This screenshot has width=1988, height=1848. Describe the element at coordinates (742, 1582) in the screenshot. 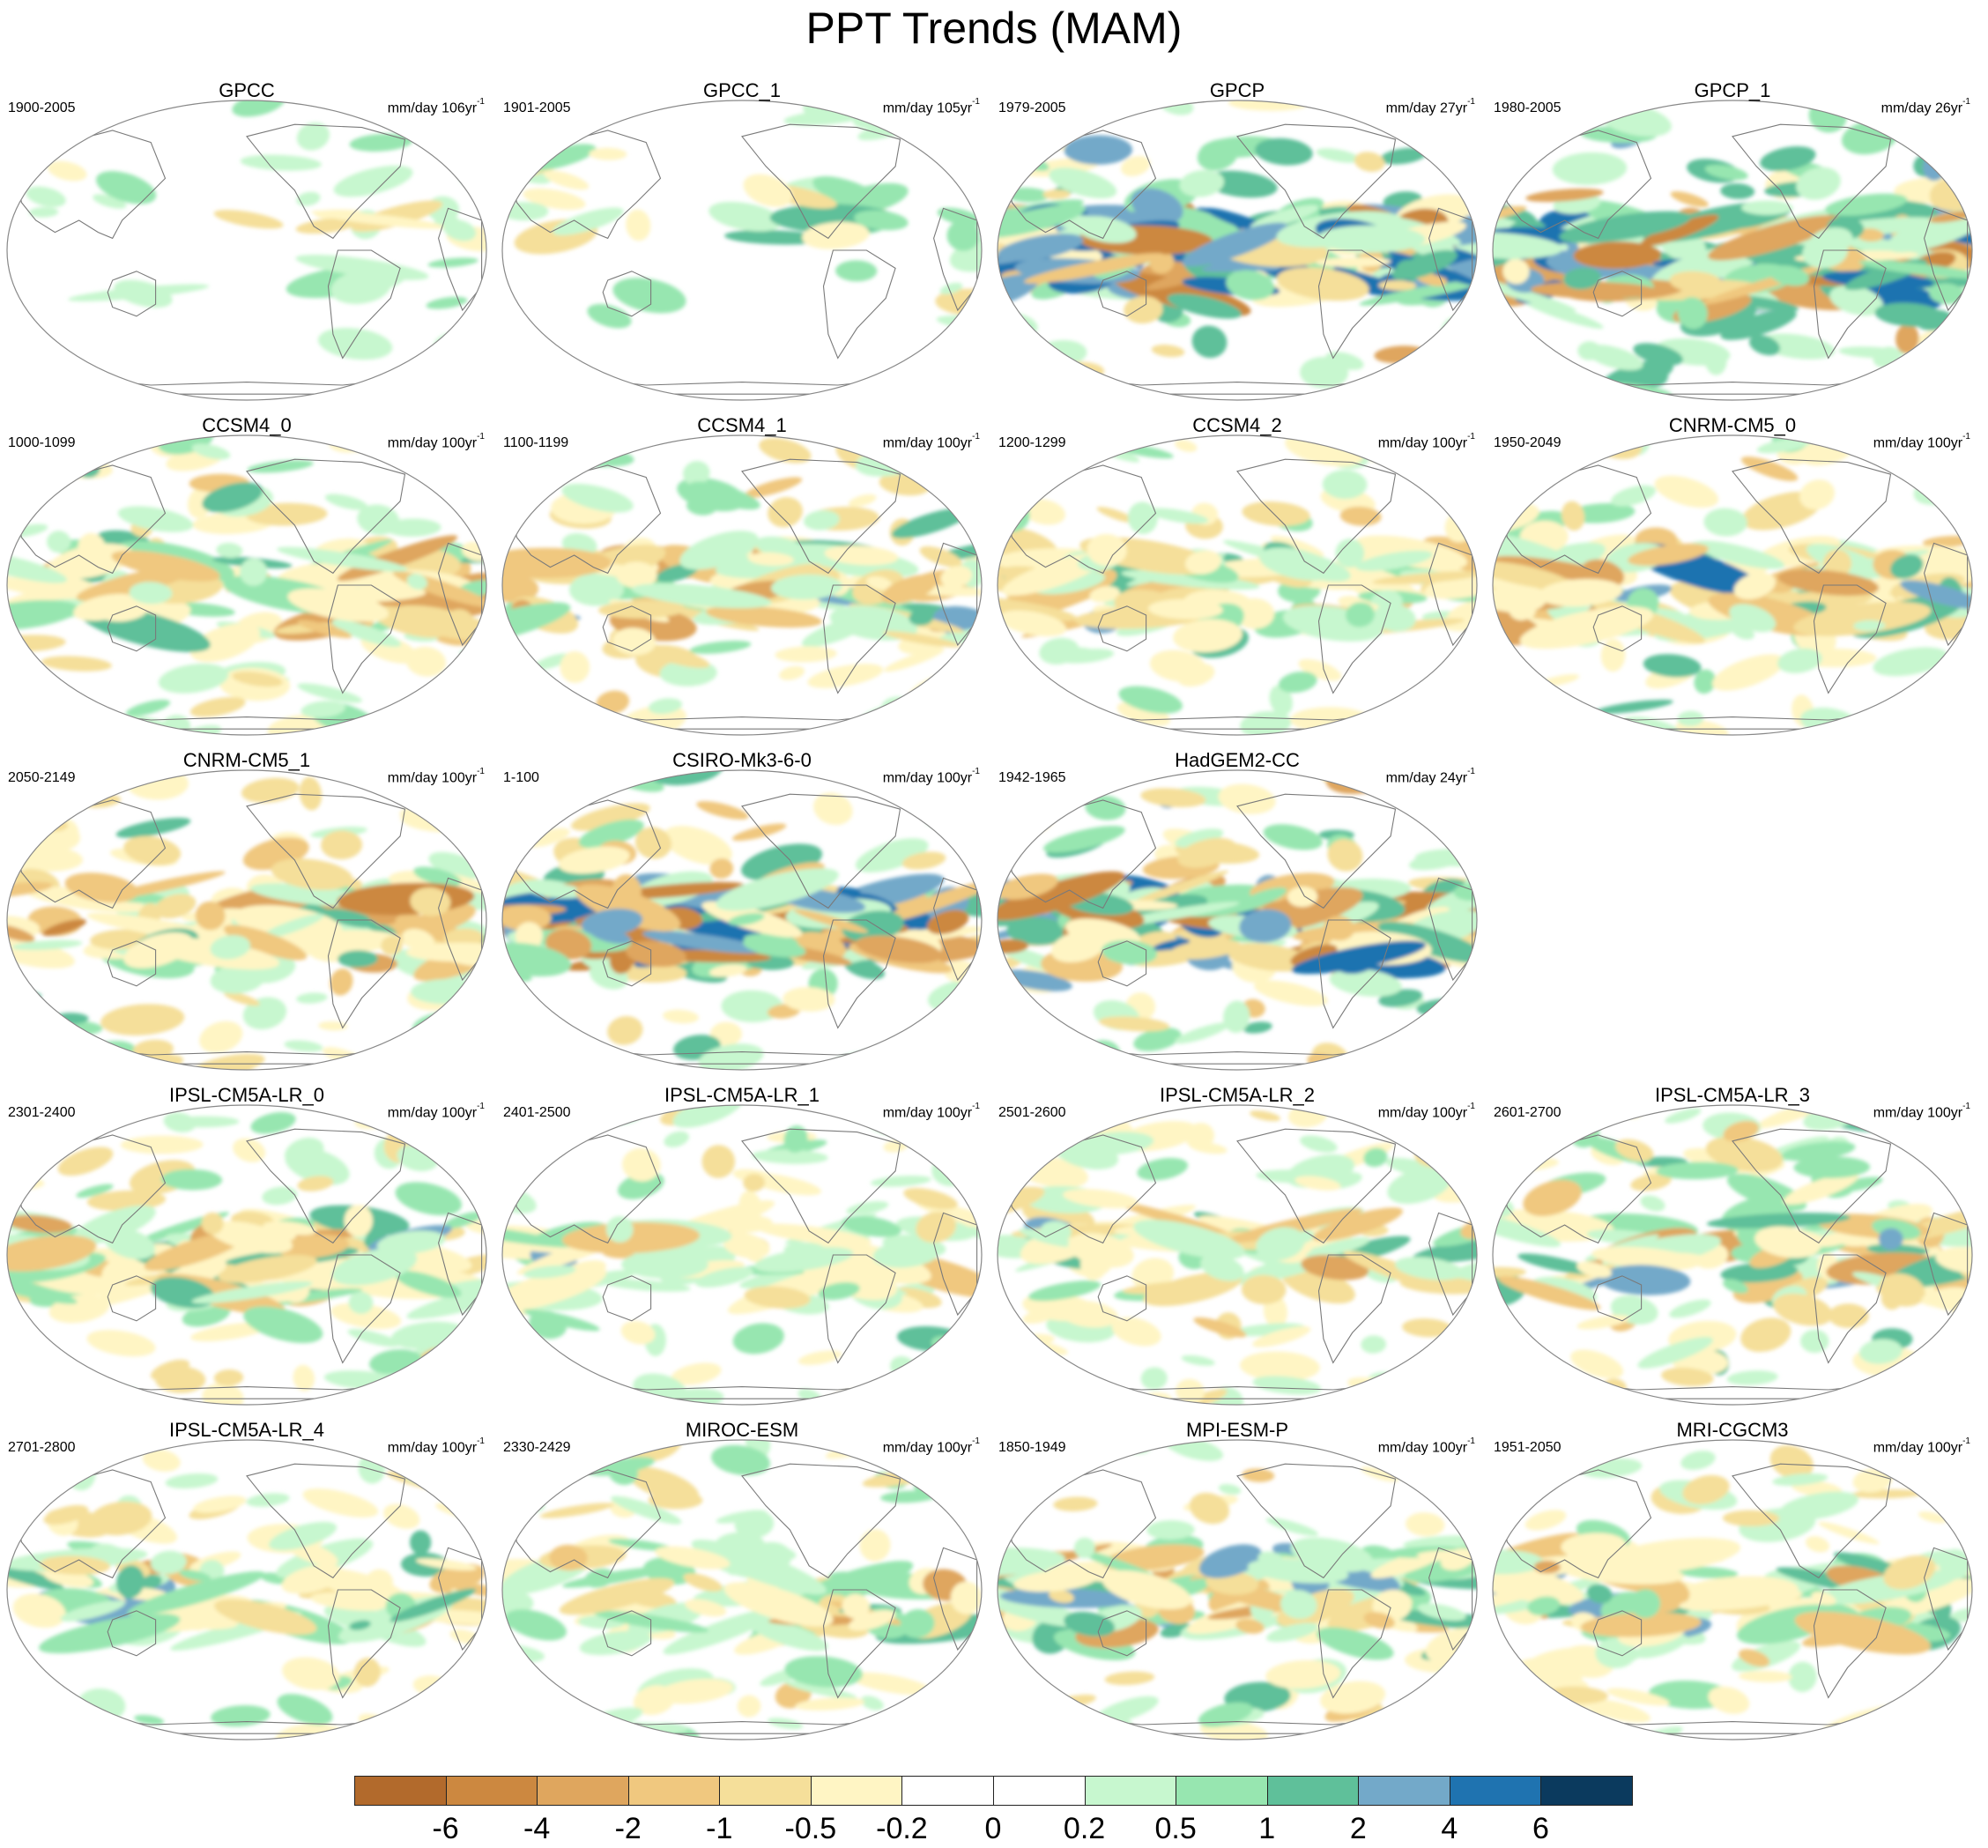

I see `map-panel: MIROC-ESM 2330-2429 mm/day 100yr-1` at that location.